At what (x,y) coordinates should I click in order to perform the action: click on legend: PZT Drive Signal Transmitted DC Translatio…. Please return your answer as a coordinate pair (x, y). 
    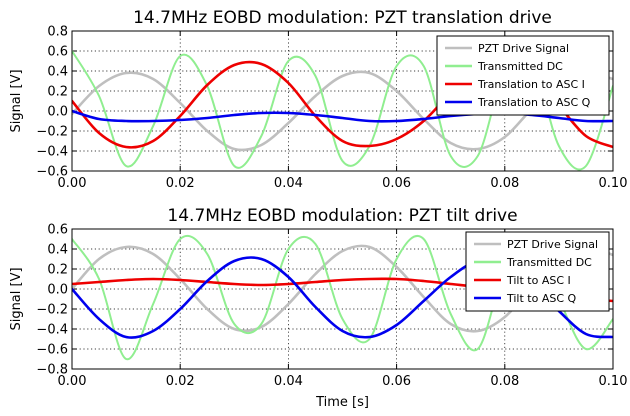
    Looking at the image, I should click on (523, 75).